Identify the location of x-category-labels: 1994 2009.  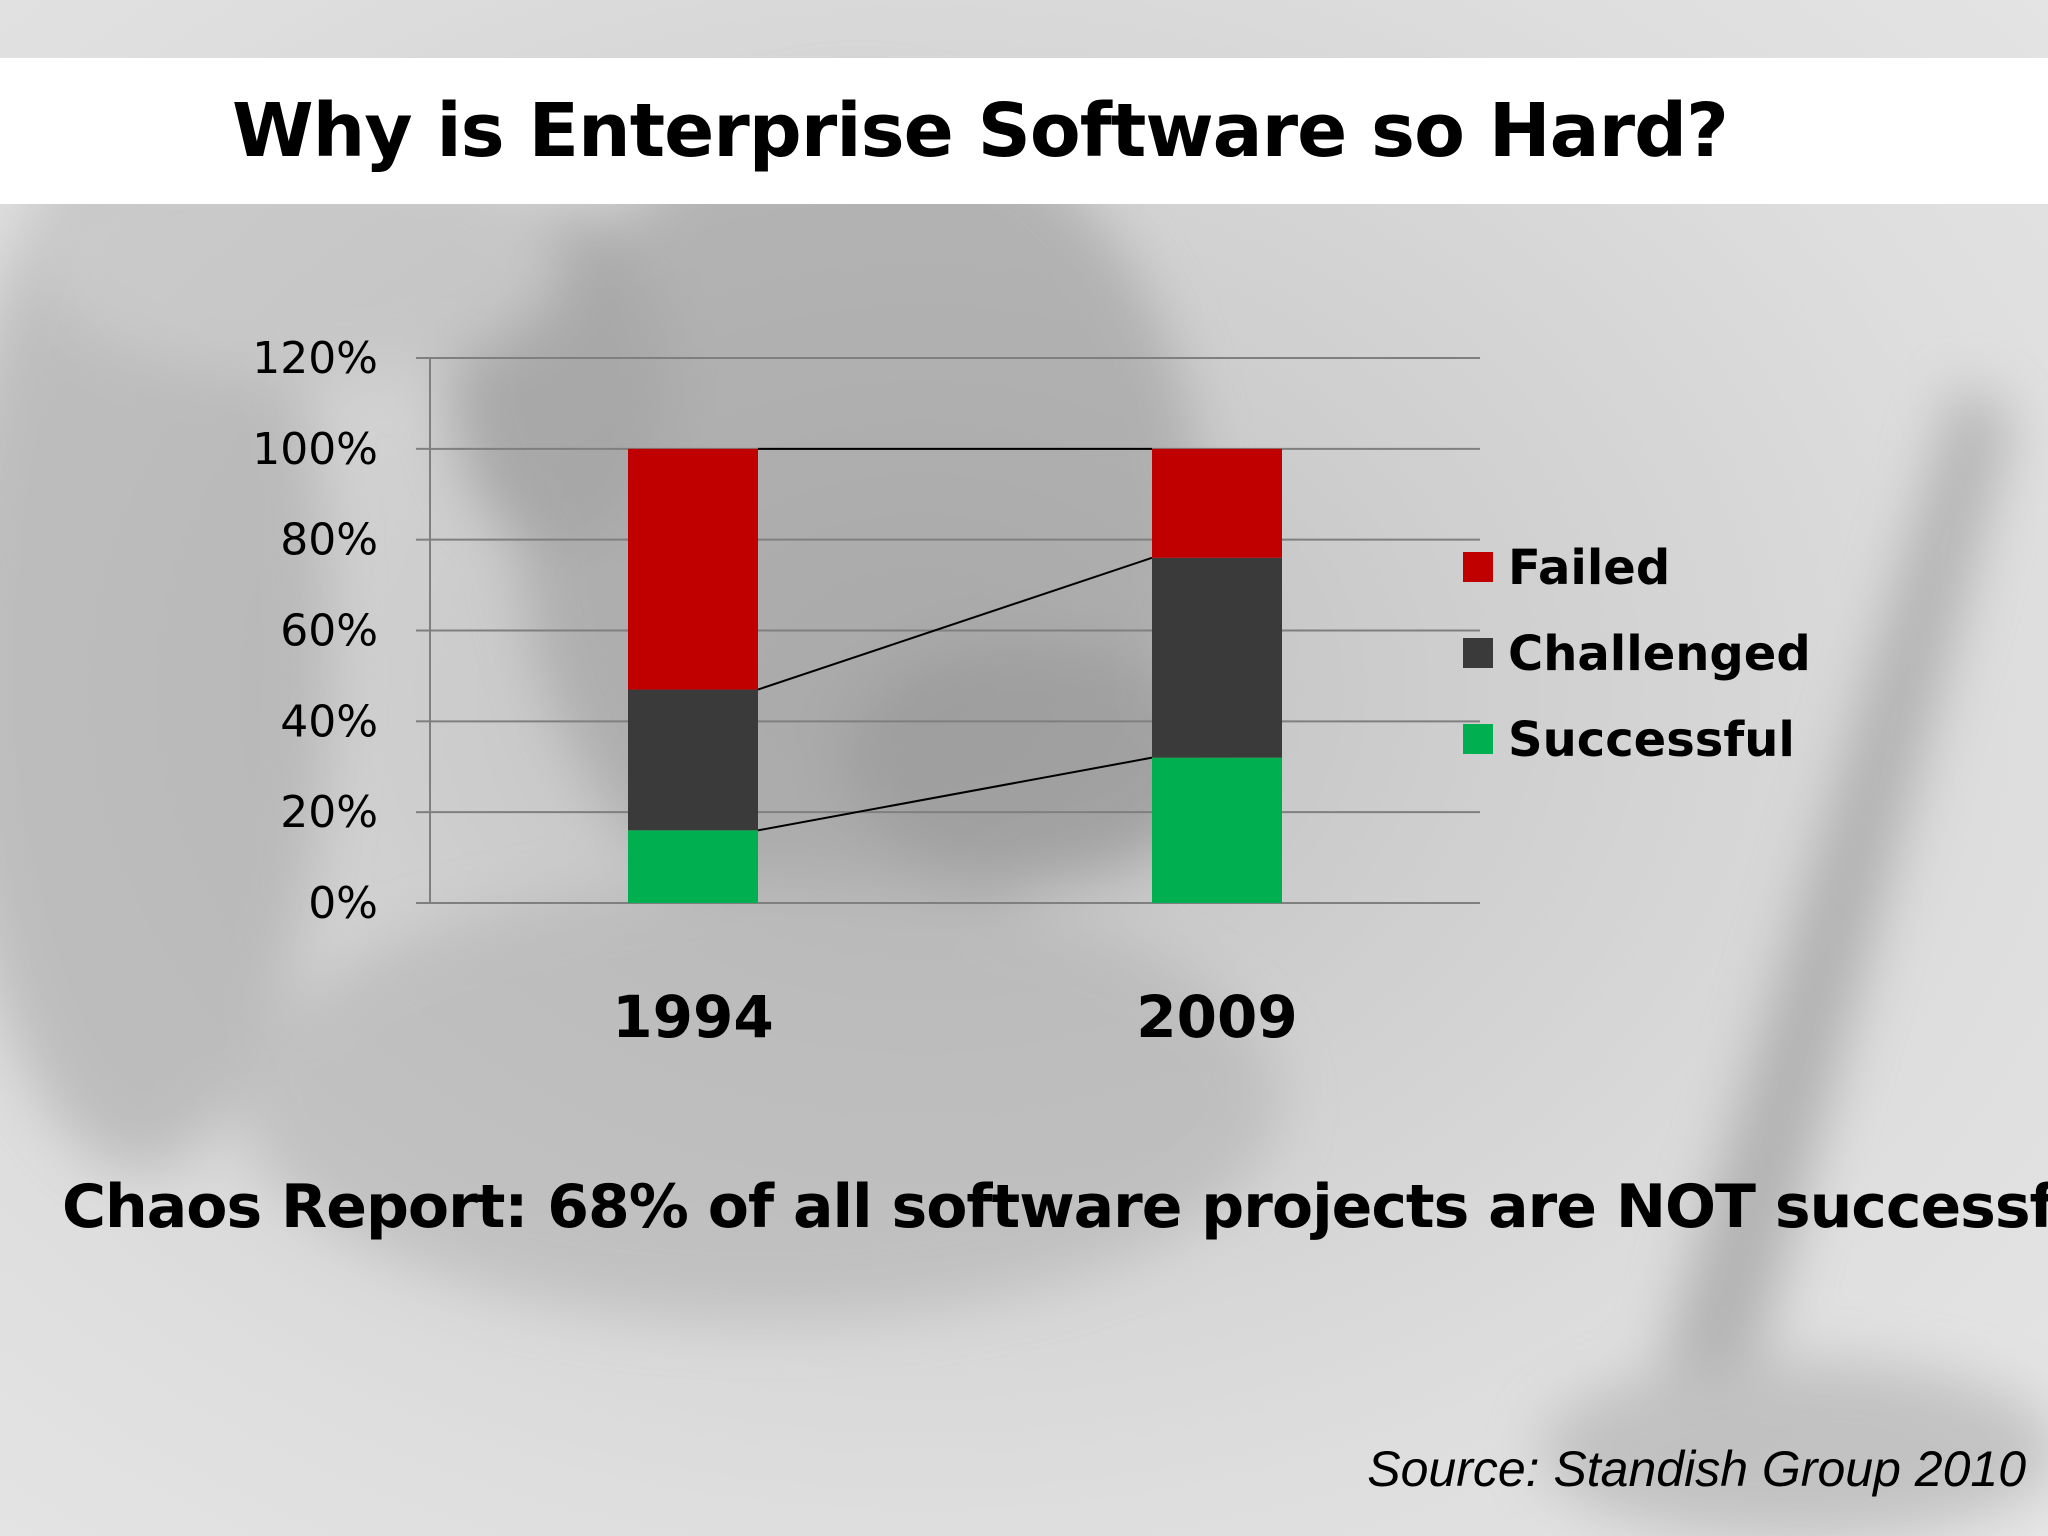
(954, 1017).